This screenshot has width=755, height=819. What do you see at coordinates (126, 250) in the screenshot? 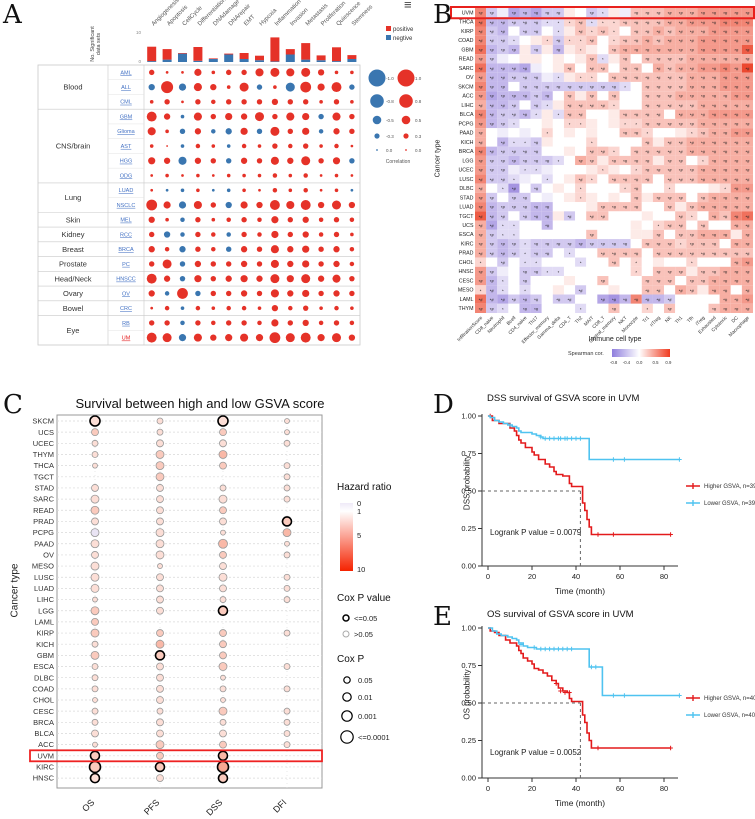
I see `cancer-type-link: BRCA` at bounding box center [126, 250].